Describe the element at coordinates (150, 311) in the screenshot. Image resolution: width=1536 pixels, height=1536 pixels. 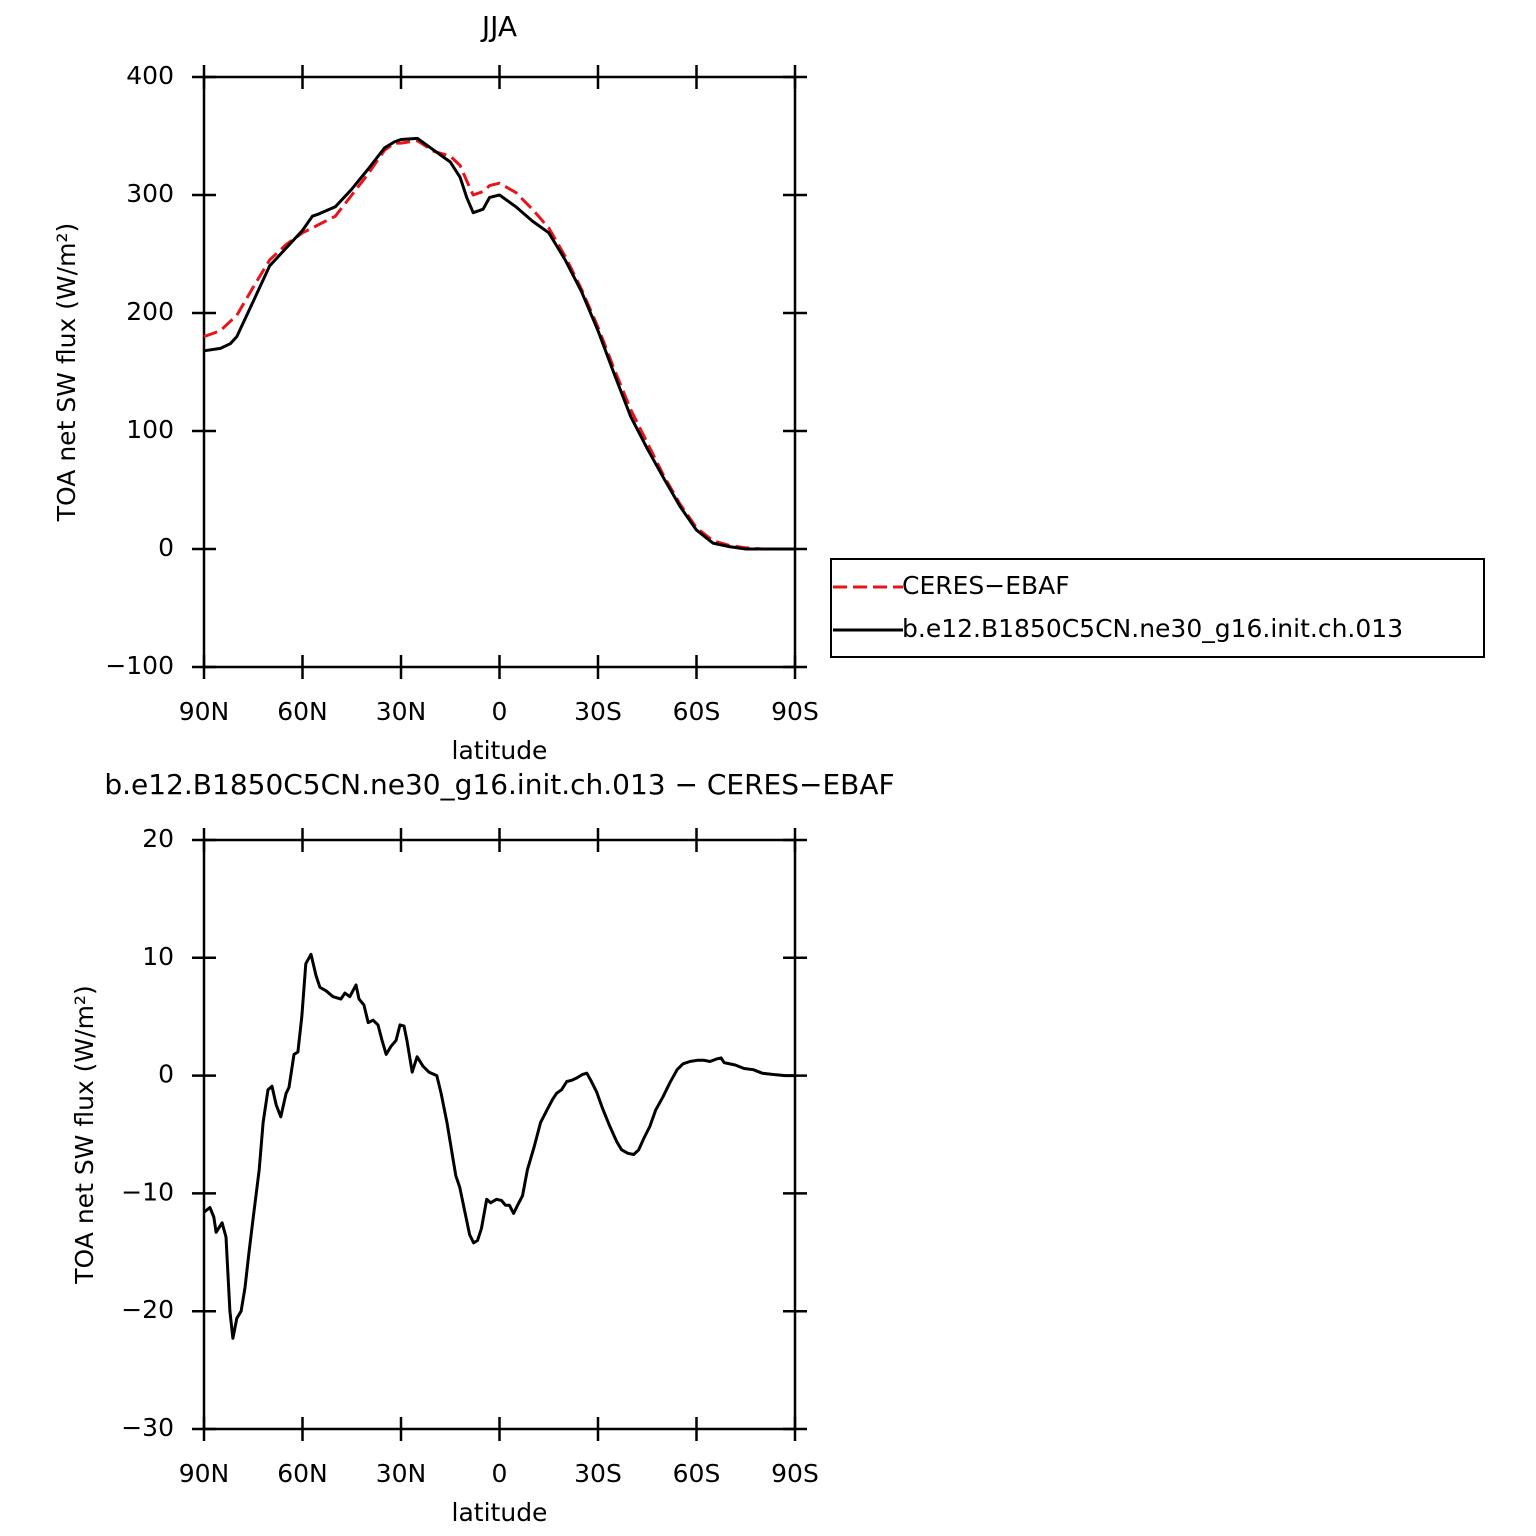
I see `y-tick-label: 200` at that location.